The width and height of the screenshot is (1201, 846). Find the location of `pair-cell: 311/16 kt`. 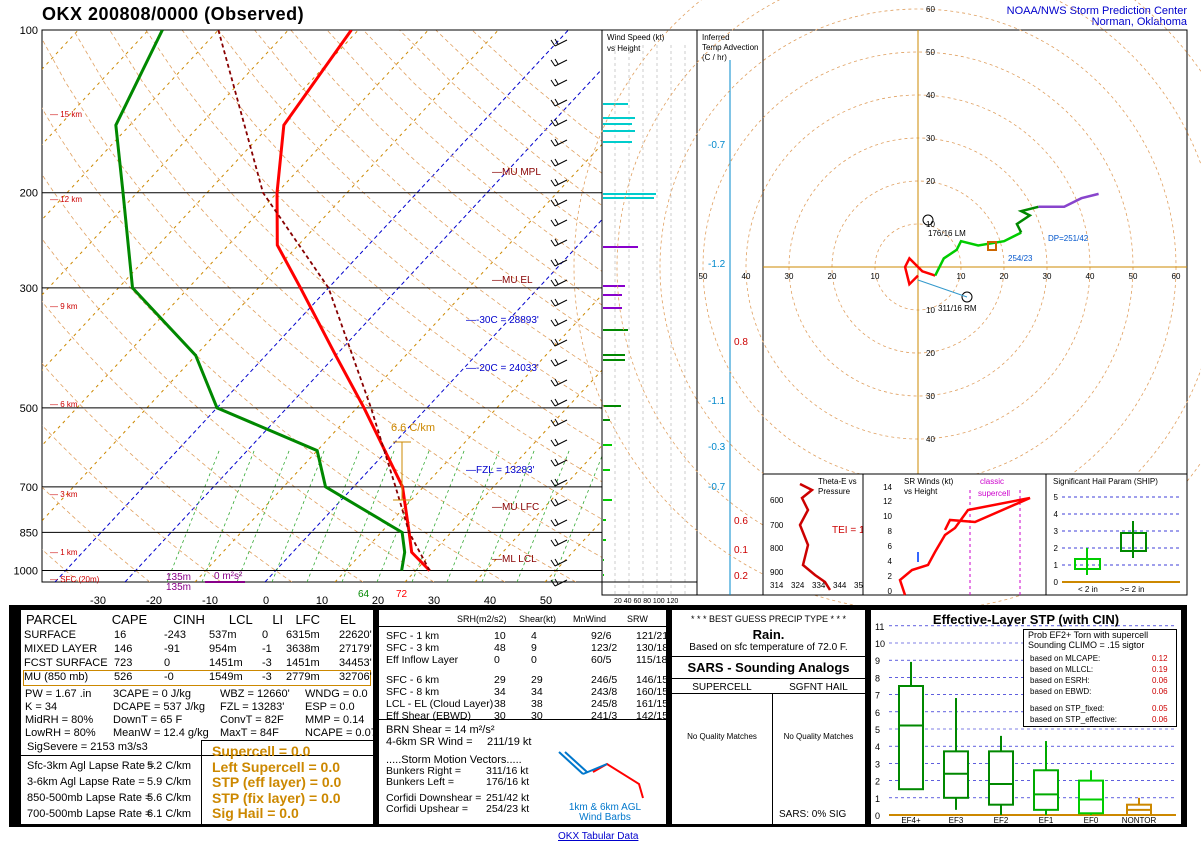

pair-cell: 311/16 kt is located at coordinates (507, 771).